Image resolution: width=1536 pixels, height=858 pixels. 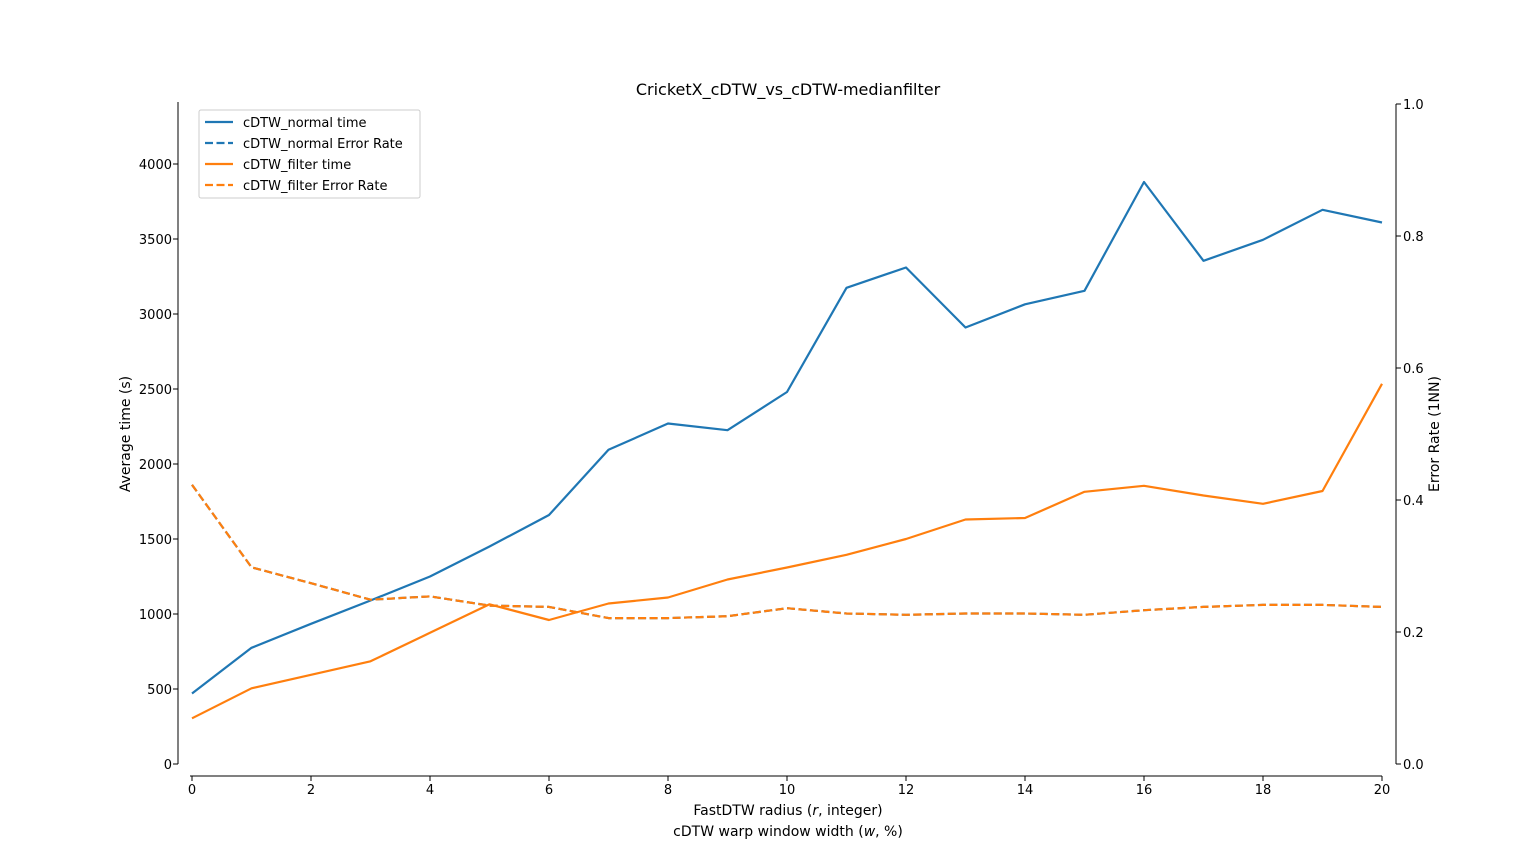 What do you see at coordinates (323, 144) in the screenshot?
I see `legend-label-1: cDTW_normal Error Rate` at bounding box center [323, 144].